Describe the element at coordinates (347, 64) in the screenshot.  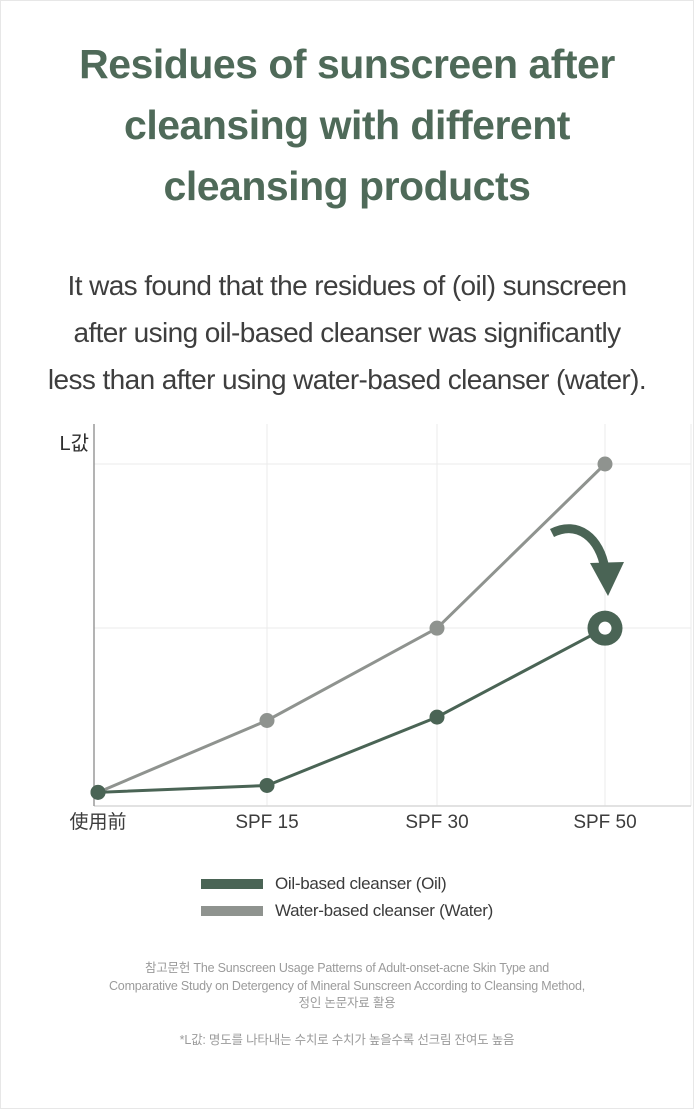
I see `title-line-1: Residues of sunscreen after` at that location.